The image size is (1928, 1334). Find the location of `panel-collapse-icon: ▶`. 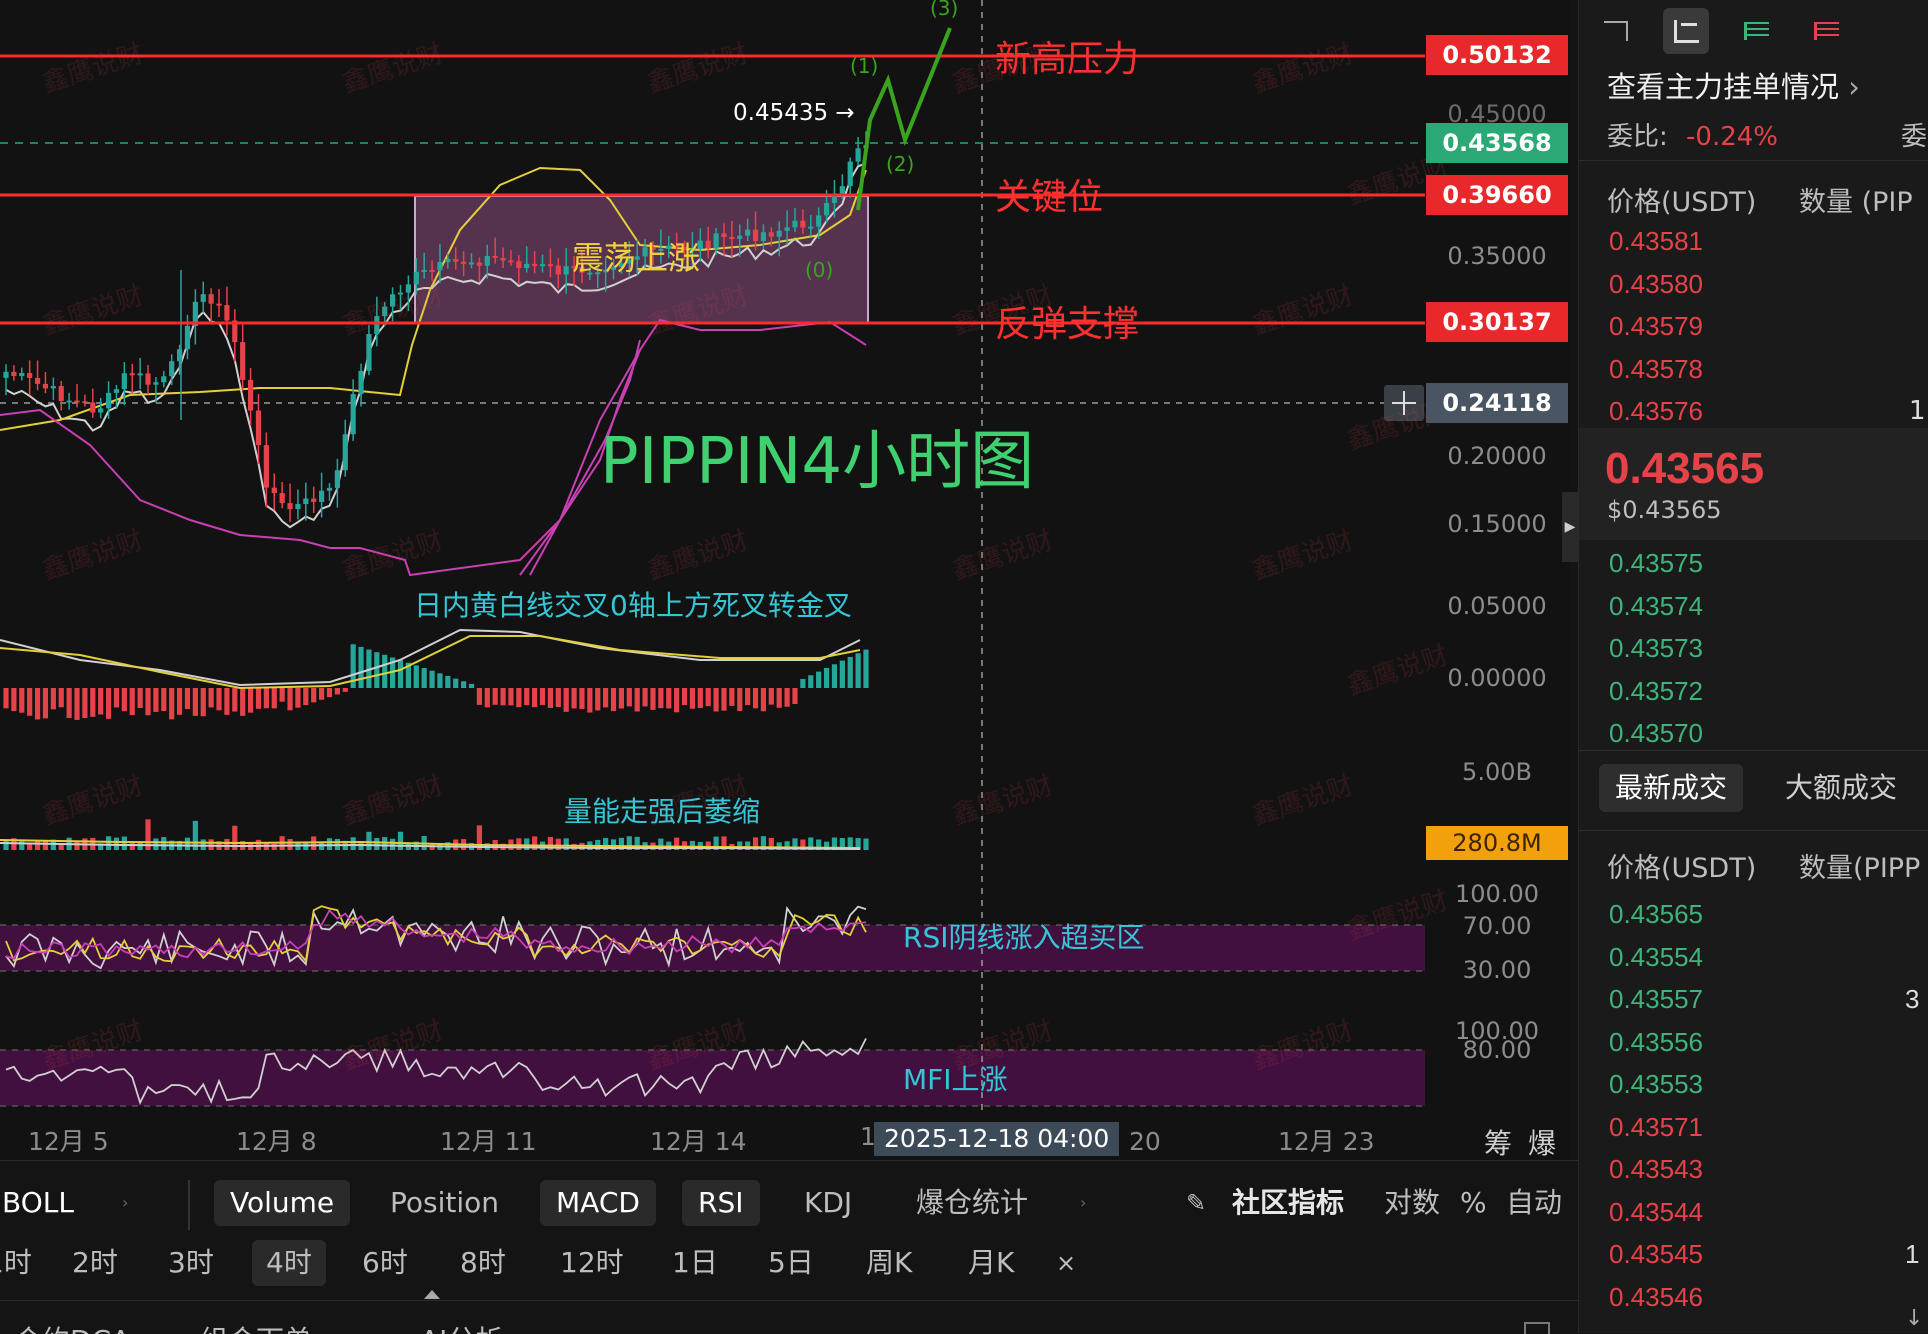

panel-collapse-icon: ▶ is located at coordinates (1570, 527).